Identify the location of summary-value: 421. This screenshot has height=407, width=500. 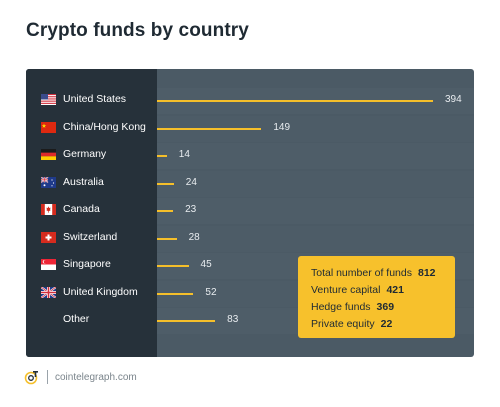
(395, 290).